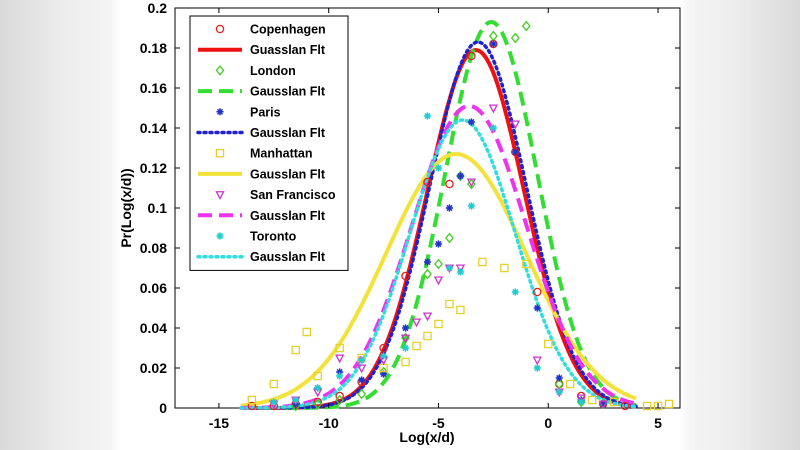  What do you see at coordinates (273, 71) in the screenshot?
I see `legend-label: London` at bounding box center [273, 71].